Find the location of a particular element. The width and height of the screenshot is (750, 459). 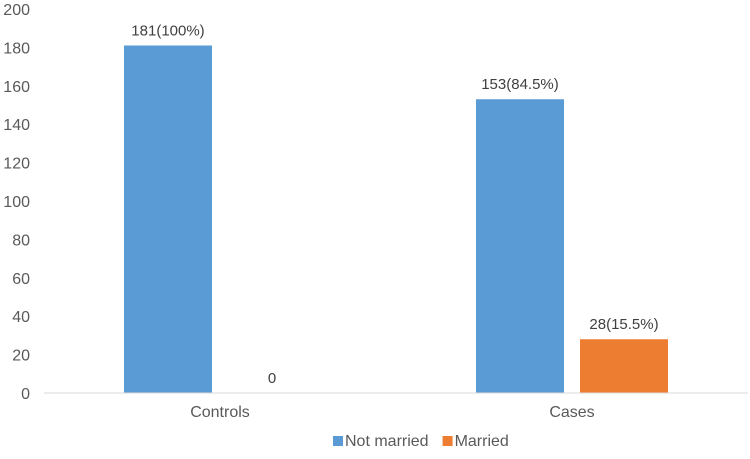

data-label: 28(15.5%) is located at coordinates (623, 324).